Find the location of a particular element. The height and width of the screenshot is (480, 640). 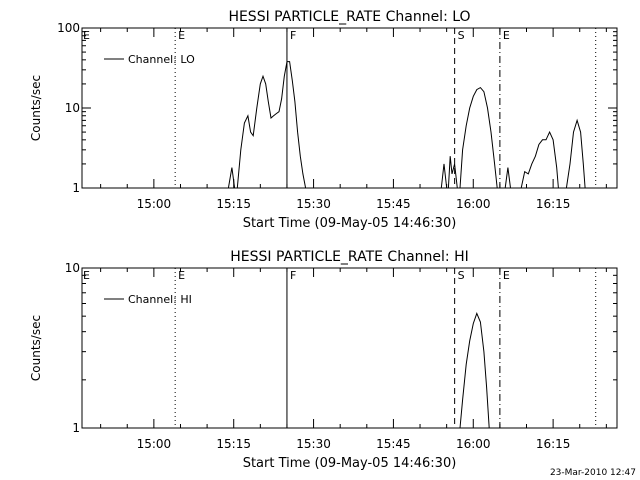

chart-title: HESSI PARTICLE_RATE Channel: LO is located at coordinates (349, 17).